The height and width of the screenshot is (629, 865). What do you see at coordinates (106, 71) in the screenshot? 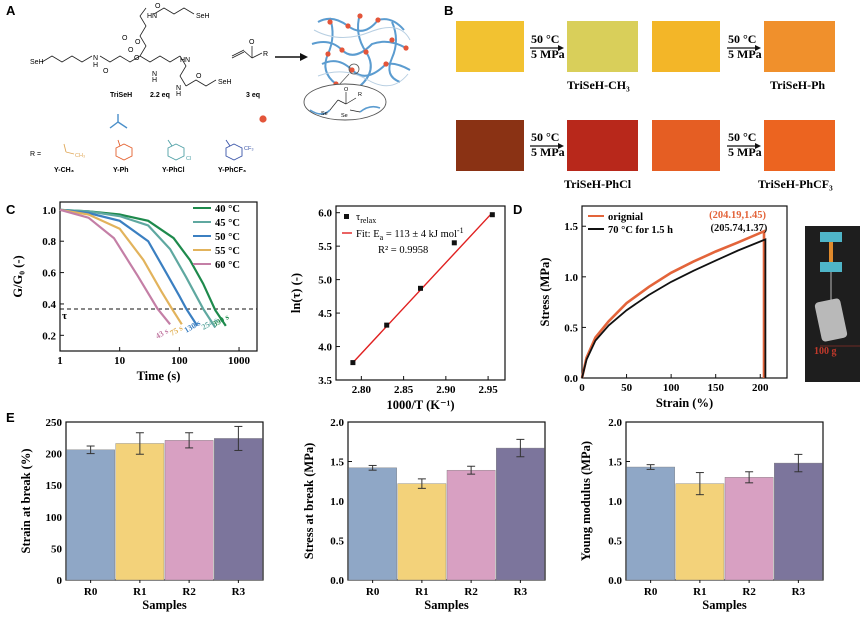
I see `mol-label-o1: O` at bounding box center [106, 71].